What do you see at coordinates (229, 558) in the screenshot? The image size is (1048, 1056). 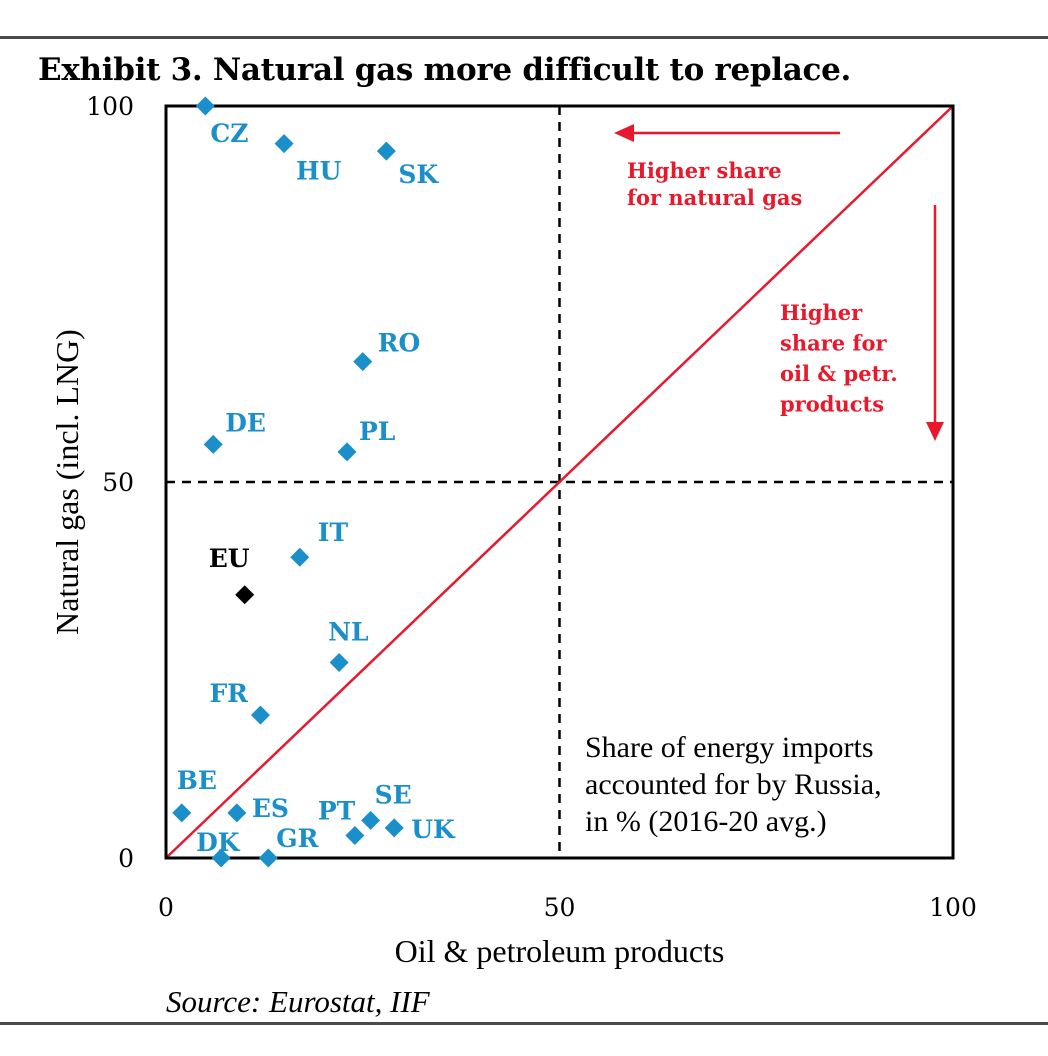 I see `point-label-eu: EU` at bounding box center [229, 558].